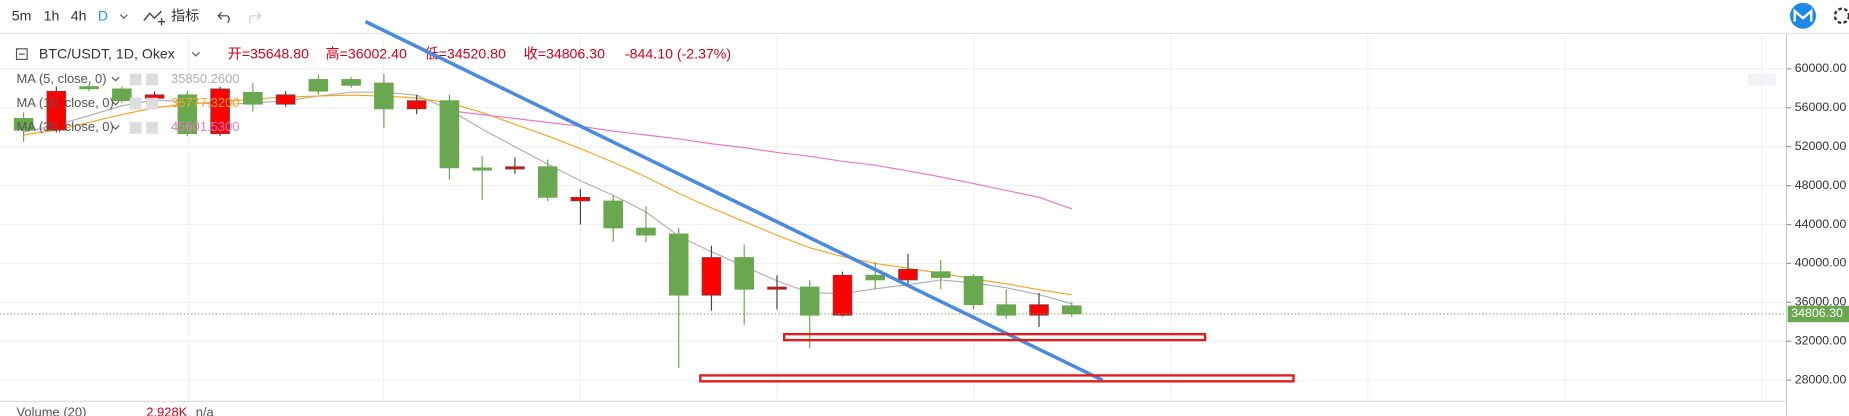 The height and width of the screenshot is (416, 1849). I want to click on ohlc-high: 高=36002.40, so click(366, 53).